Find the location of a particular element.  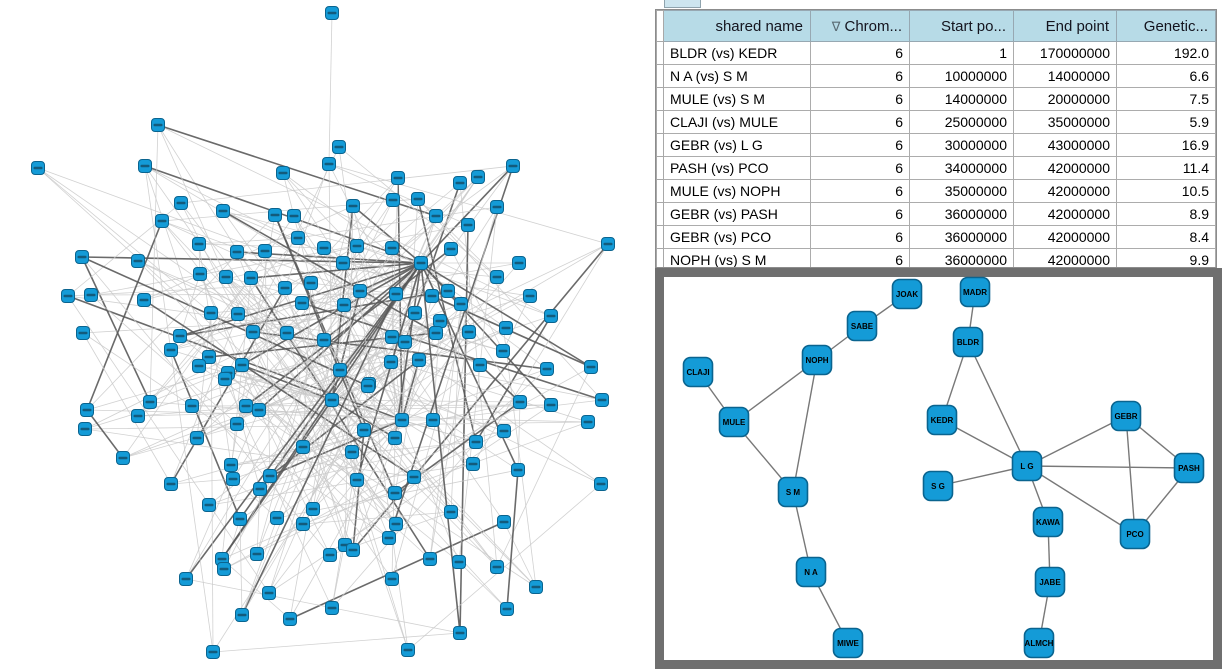

table-cell: 35000000 is located at coordinates (961, 191).